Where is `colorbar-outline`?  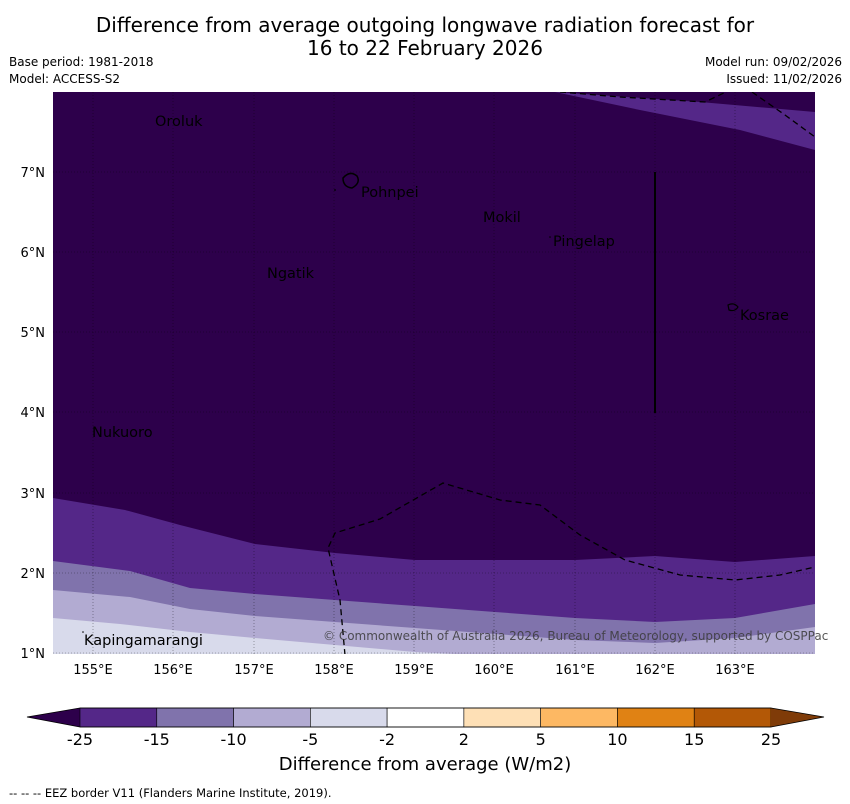
colorbar-outline is located at coordinates (425, 717).